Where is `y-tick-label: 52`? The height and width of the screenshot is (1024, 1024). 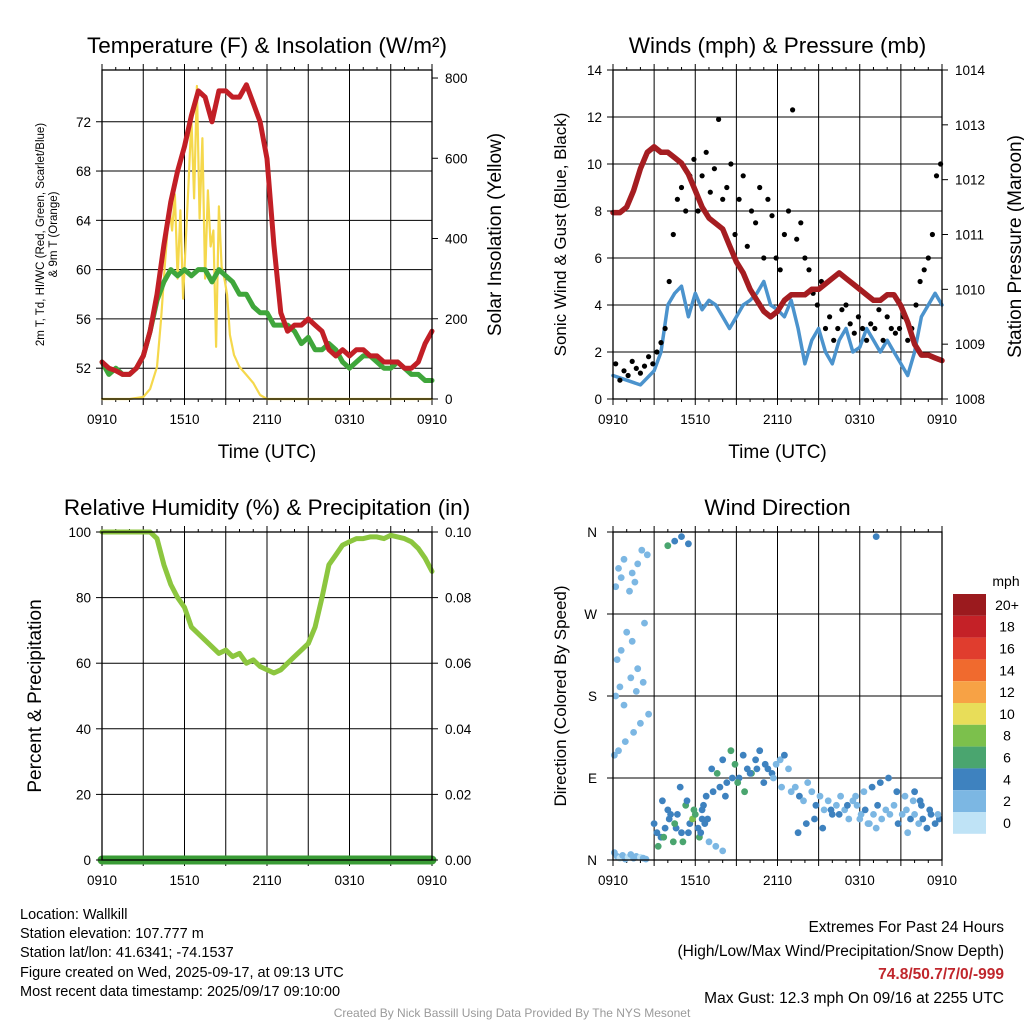
y-tick-label: 52 is located at coordinates (83, 368).